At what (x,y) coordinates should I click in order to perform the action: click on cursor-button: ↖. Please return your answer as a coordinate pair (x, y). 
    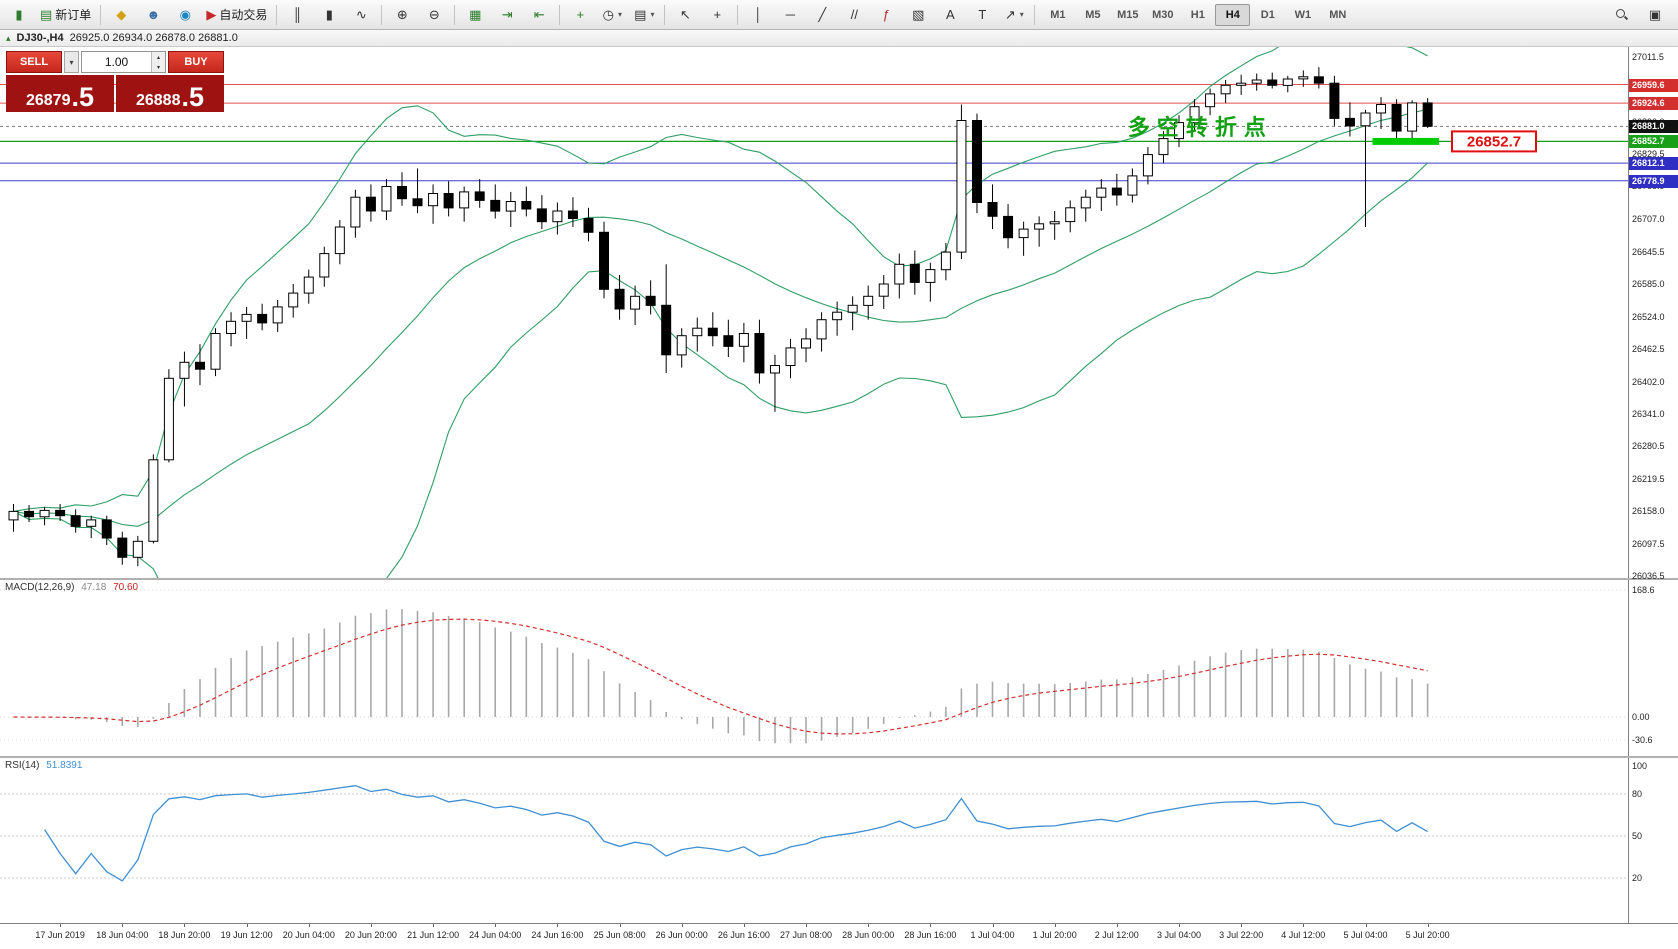
    Looking at the image, I should click on (685, 15).